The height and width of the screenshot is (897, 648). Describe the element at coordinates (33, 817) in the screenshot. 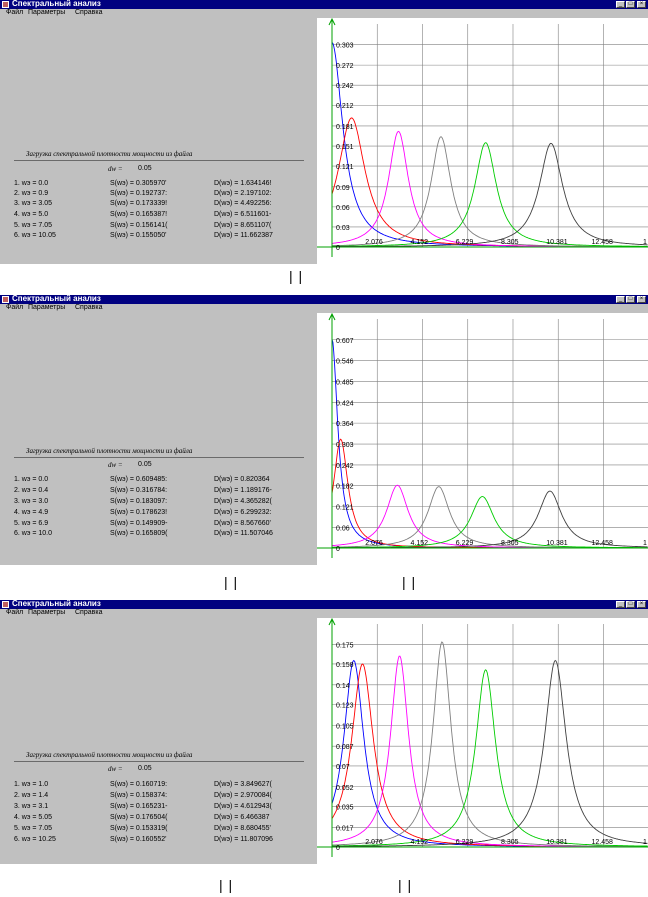

I see `w-value: 4. wэ = 5.05` at that location.